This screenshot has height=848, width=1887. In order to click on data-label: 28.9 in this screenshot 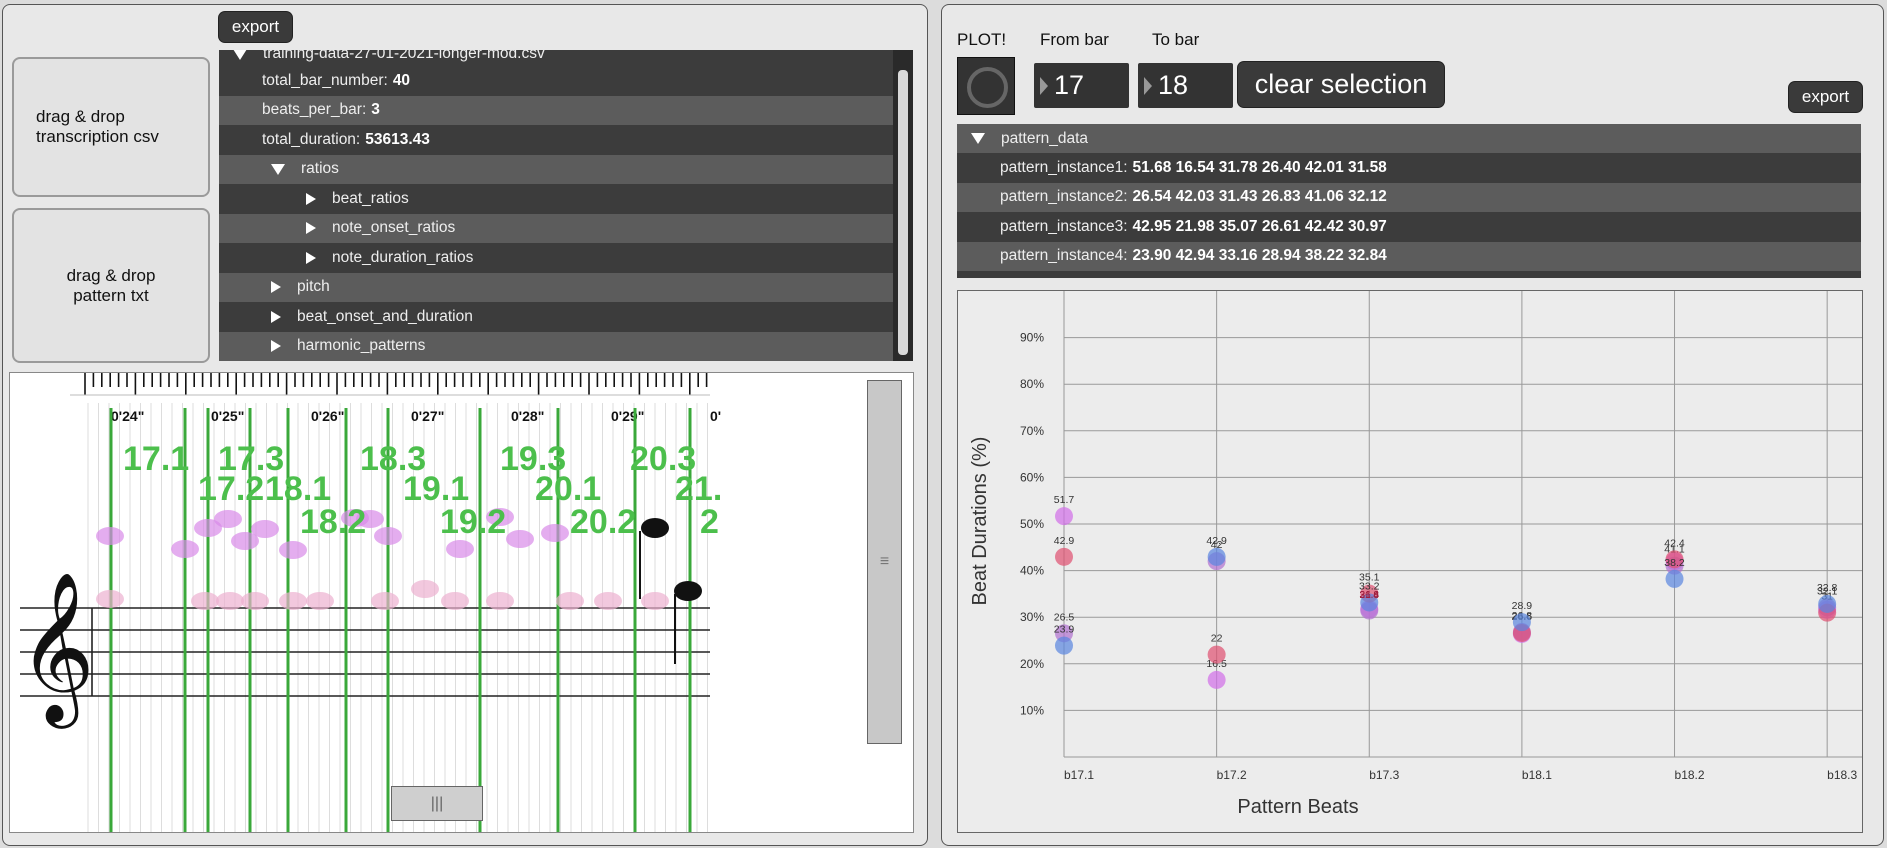, I will do `click(1522, 606)`.